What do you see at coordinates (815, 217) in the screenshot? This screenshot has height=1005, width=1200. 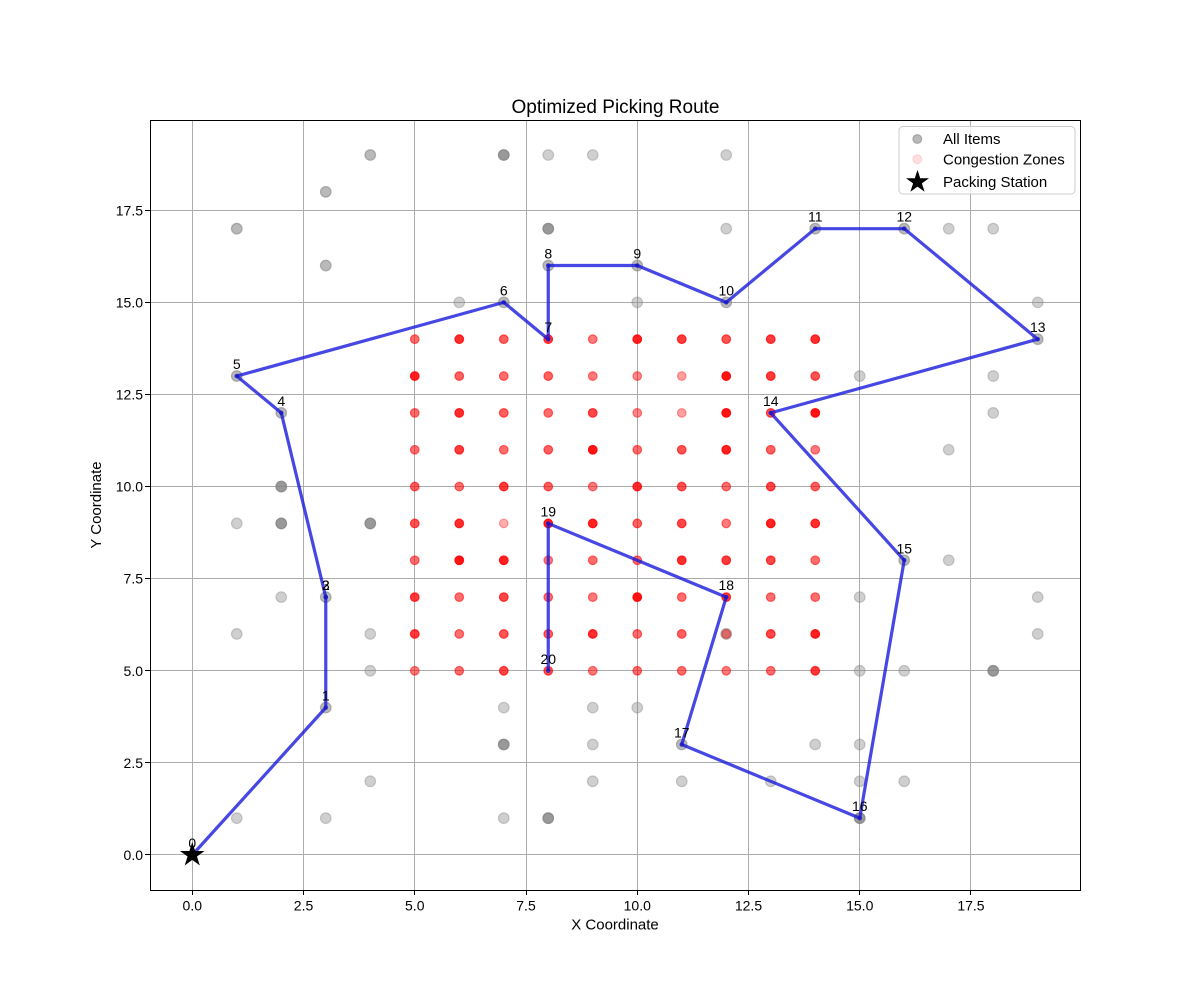 I see `svg-text: 11` at bounding box center [815, 217].